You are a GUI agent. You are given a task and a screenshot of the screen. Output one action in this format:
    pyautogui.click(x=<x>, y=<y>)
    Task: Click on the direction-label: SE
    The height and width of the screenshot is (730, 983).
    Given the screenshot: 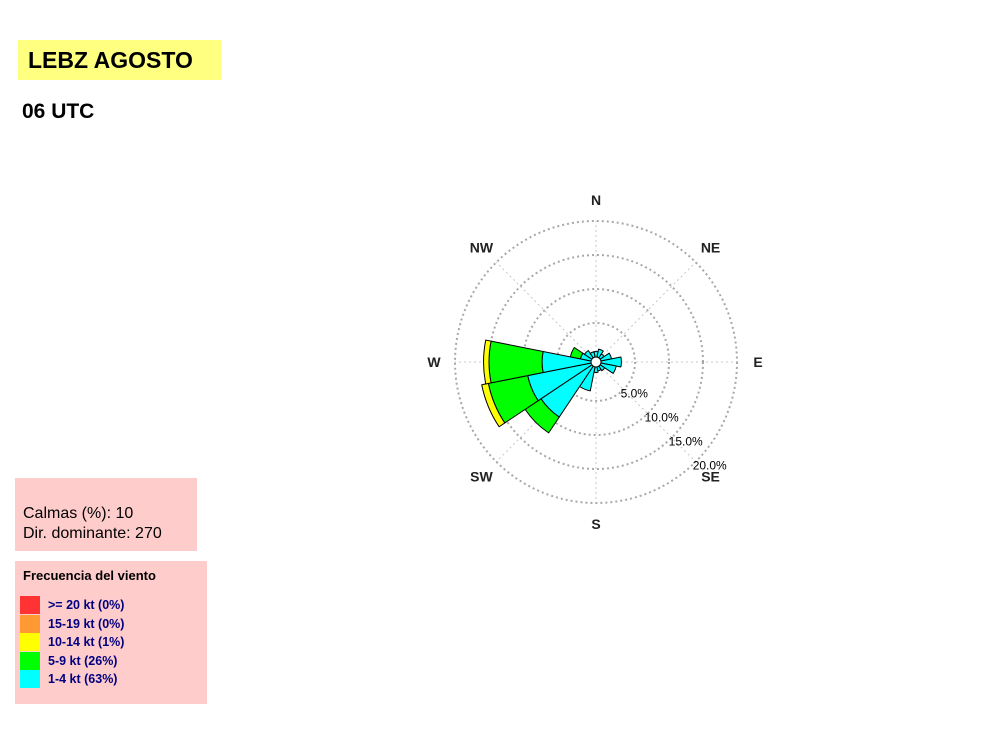 What is the action you would take?
    pyautogui.click(x=710, y=477)
    